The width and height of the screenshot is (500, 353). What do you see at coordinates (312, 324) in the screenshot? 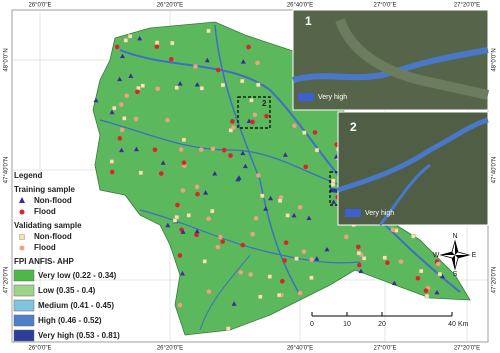
I see `scale-label: 0` at bounding box center [312, 324].